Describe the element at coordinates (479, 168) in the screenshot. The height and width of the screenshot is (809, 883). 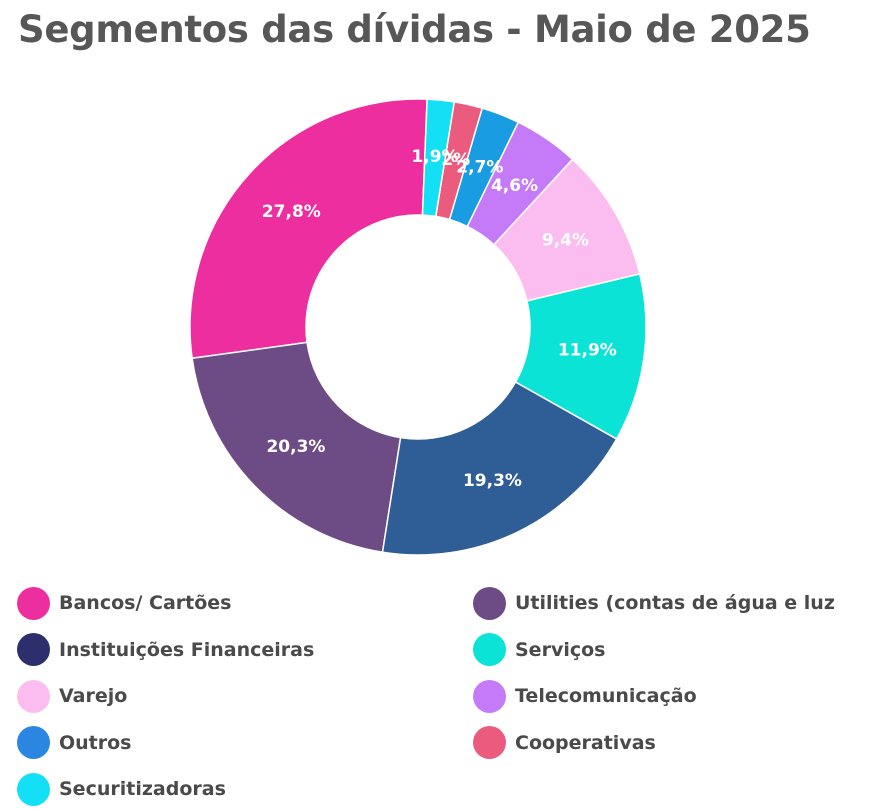
I see `slice-label-7: 2,7%` at that location.